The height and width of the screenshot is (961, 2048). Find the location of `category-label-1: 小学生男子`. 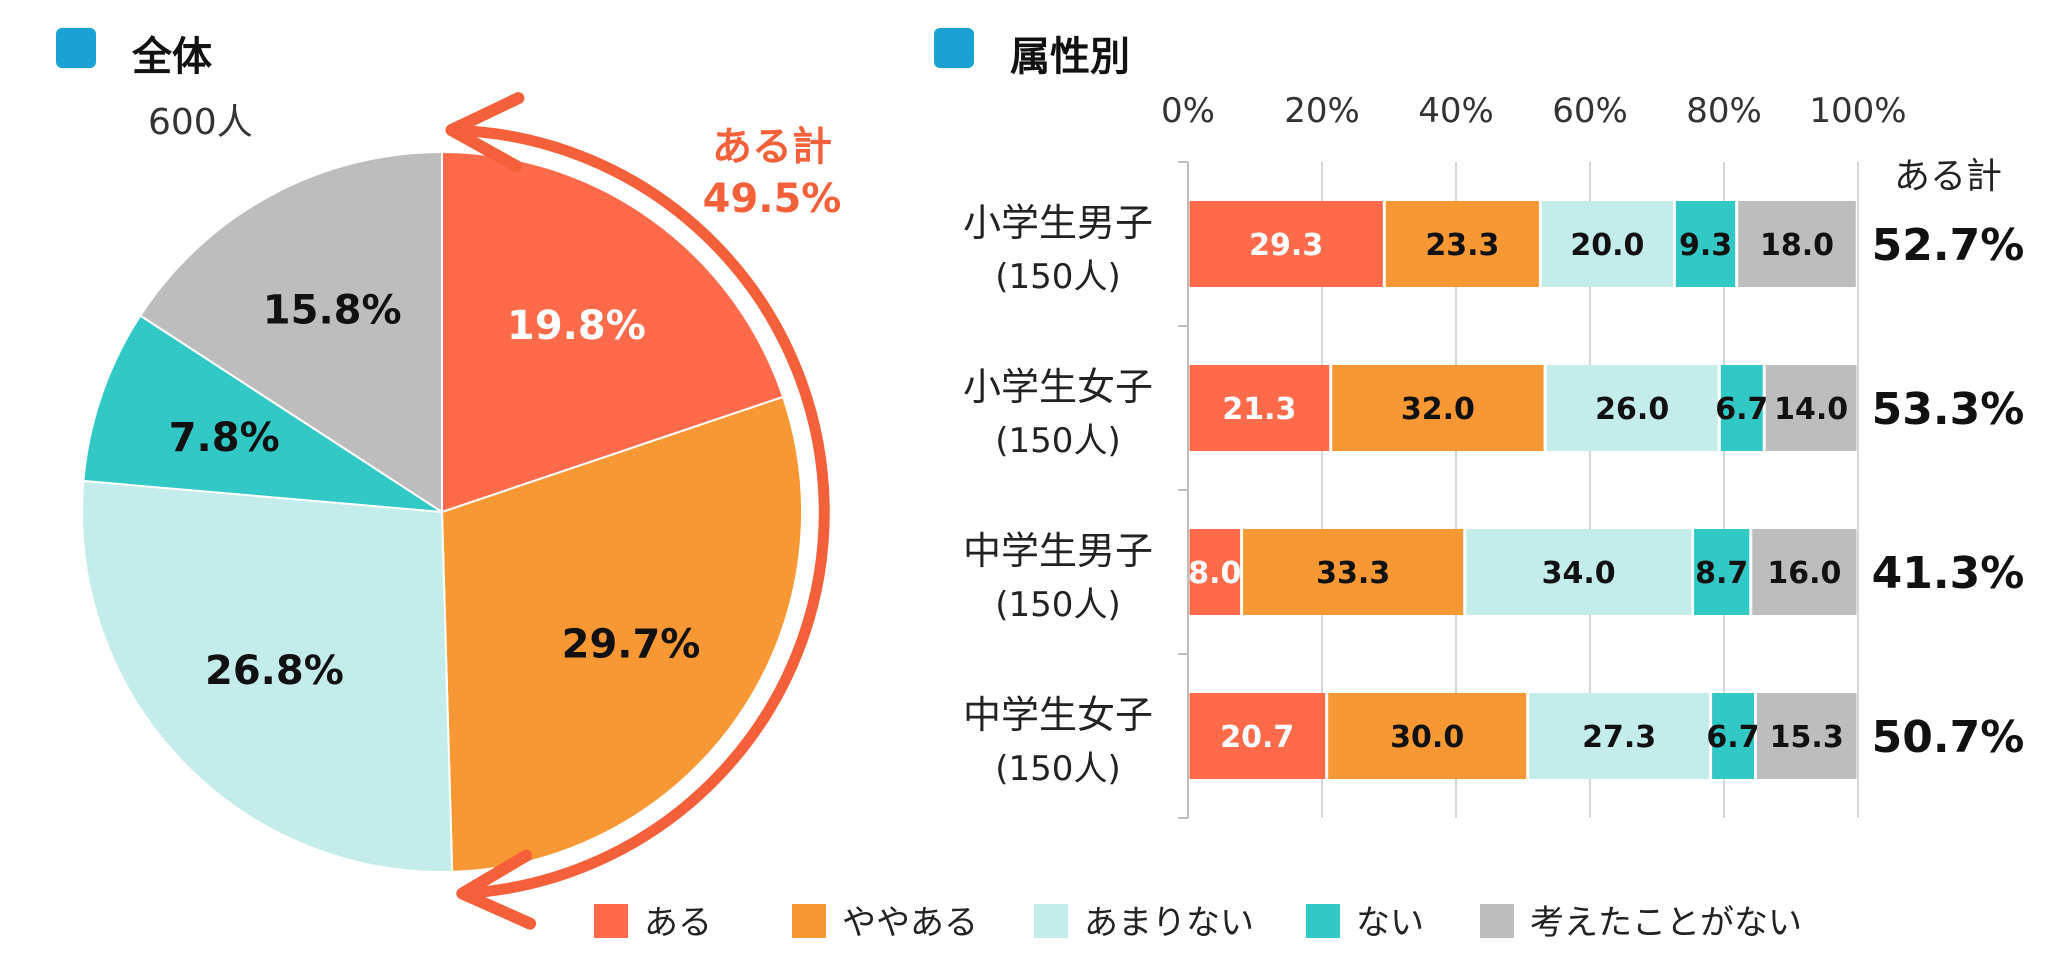

category-label-1: 小学生男子 is located at coordinates (1058, 223).